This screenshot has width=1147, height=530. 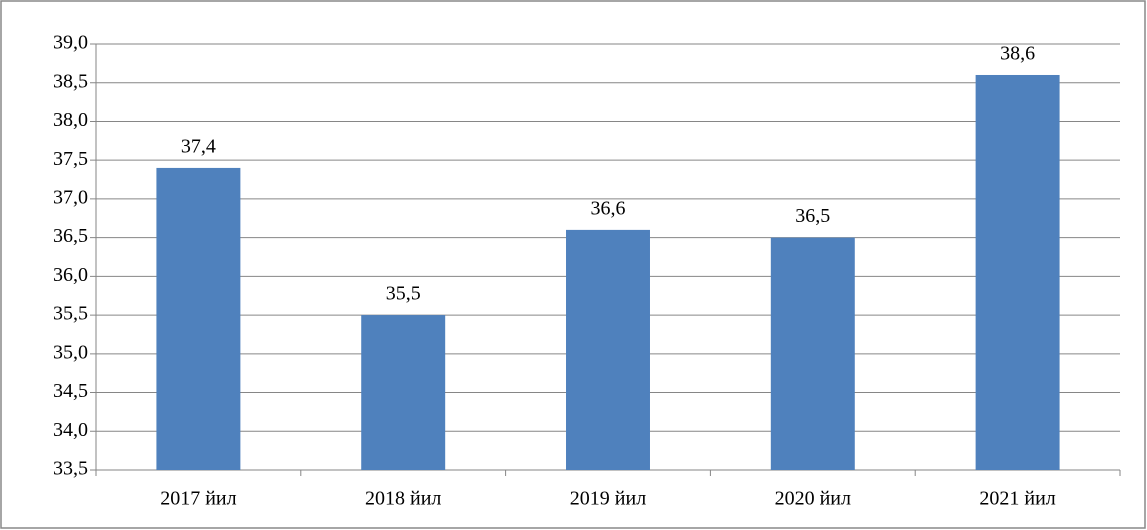 I want to click on y-tick-label: 34,0, so click(x=70, y=430).